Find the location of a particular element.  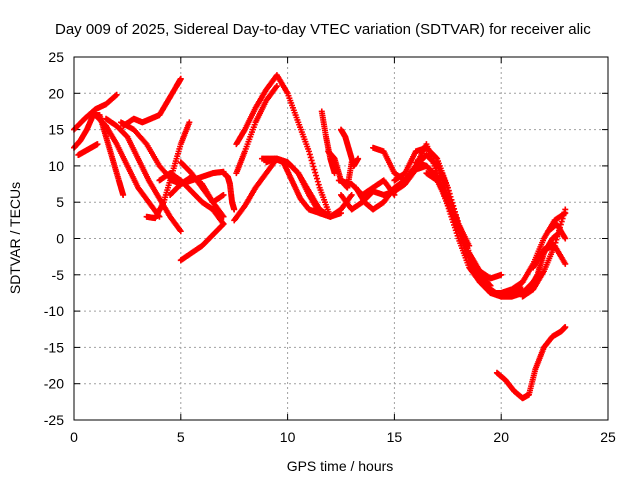

x-tick-label: 15 is located at coordinates (395, 437).